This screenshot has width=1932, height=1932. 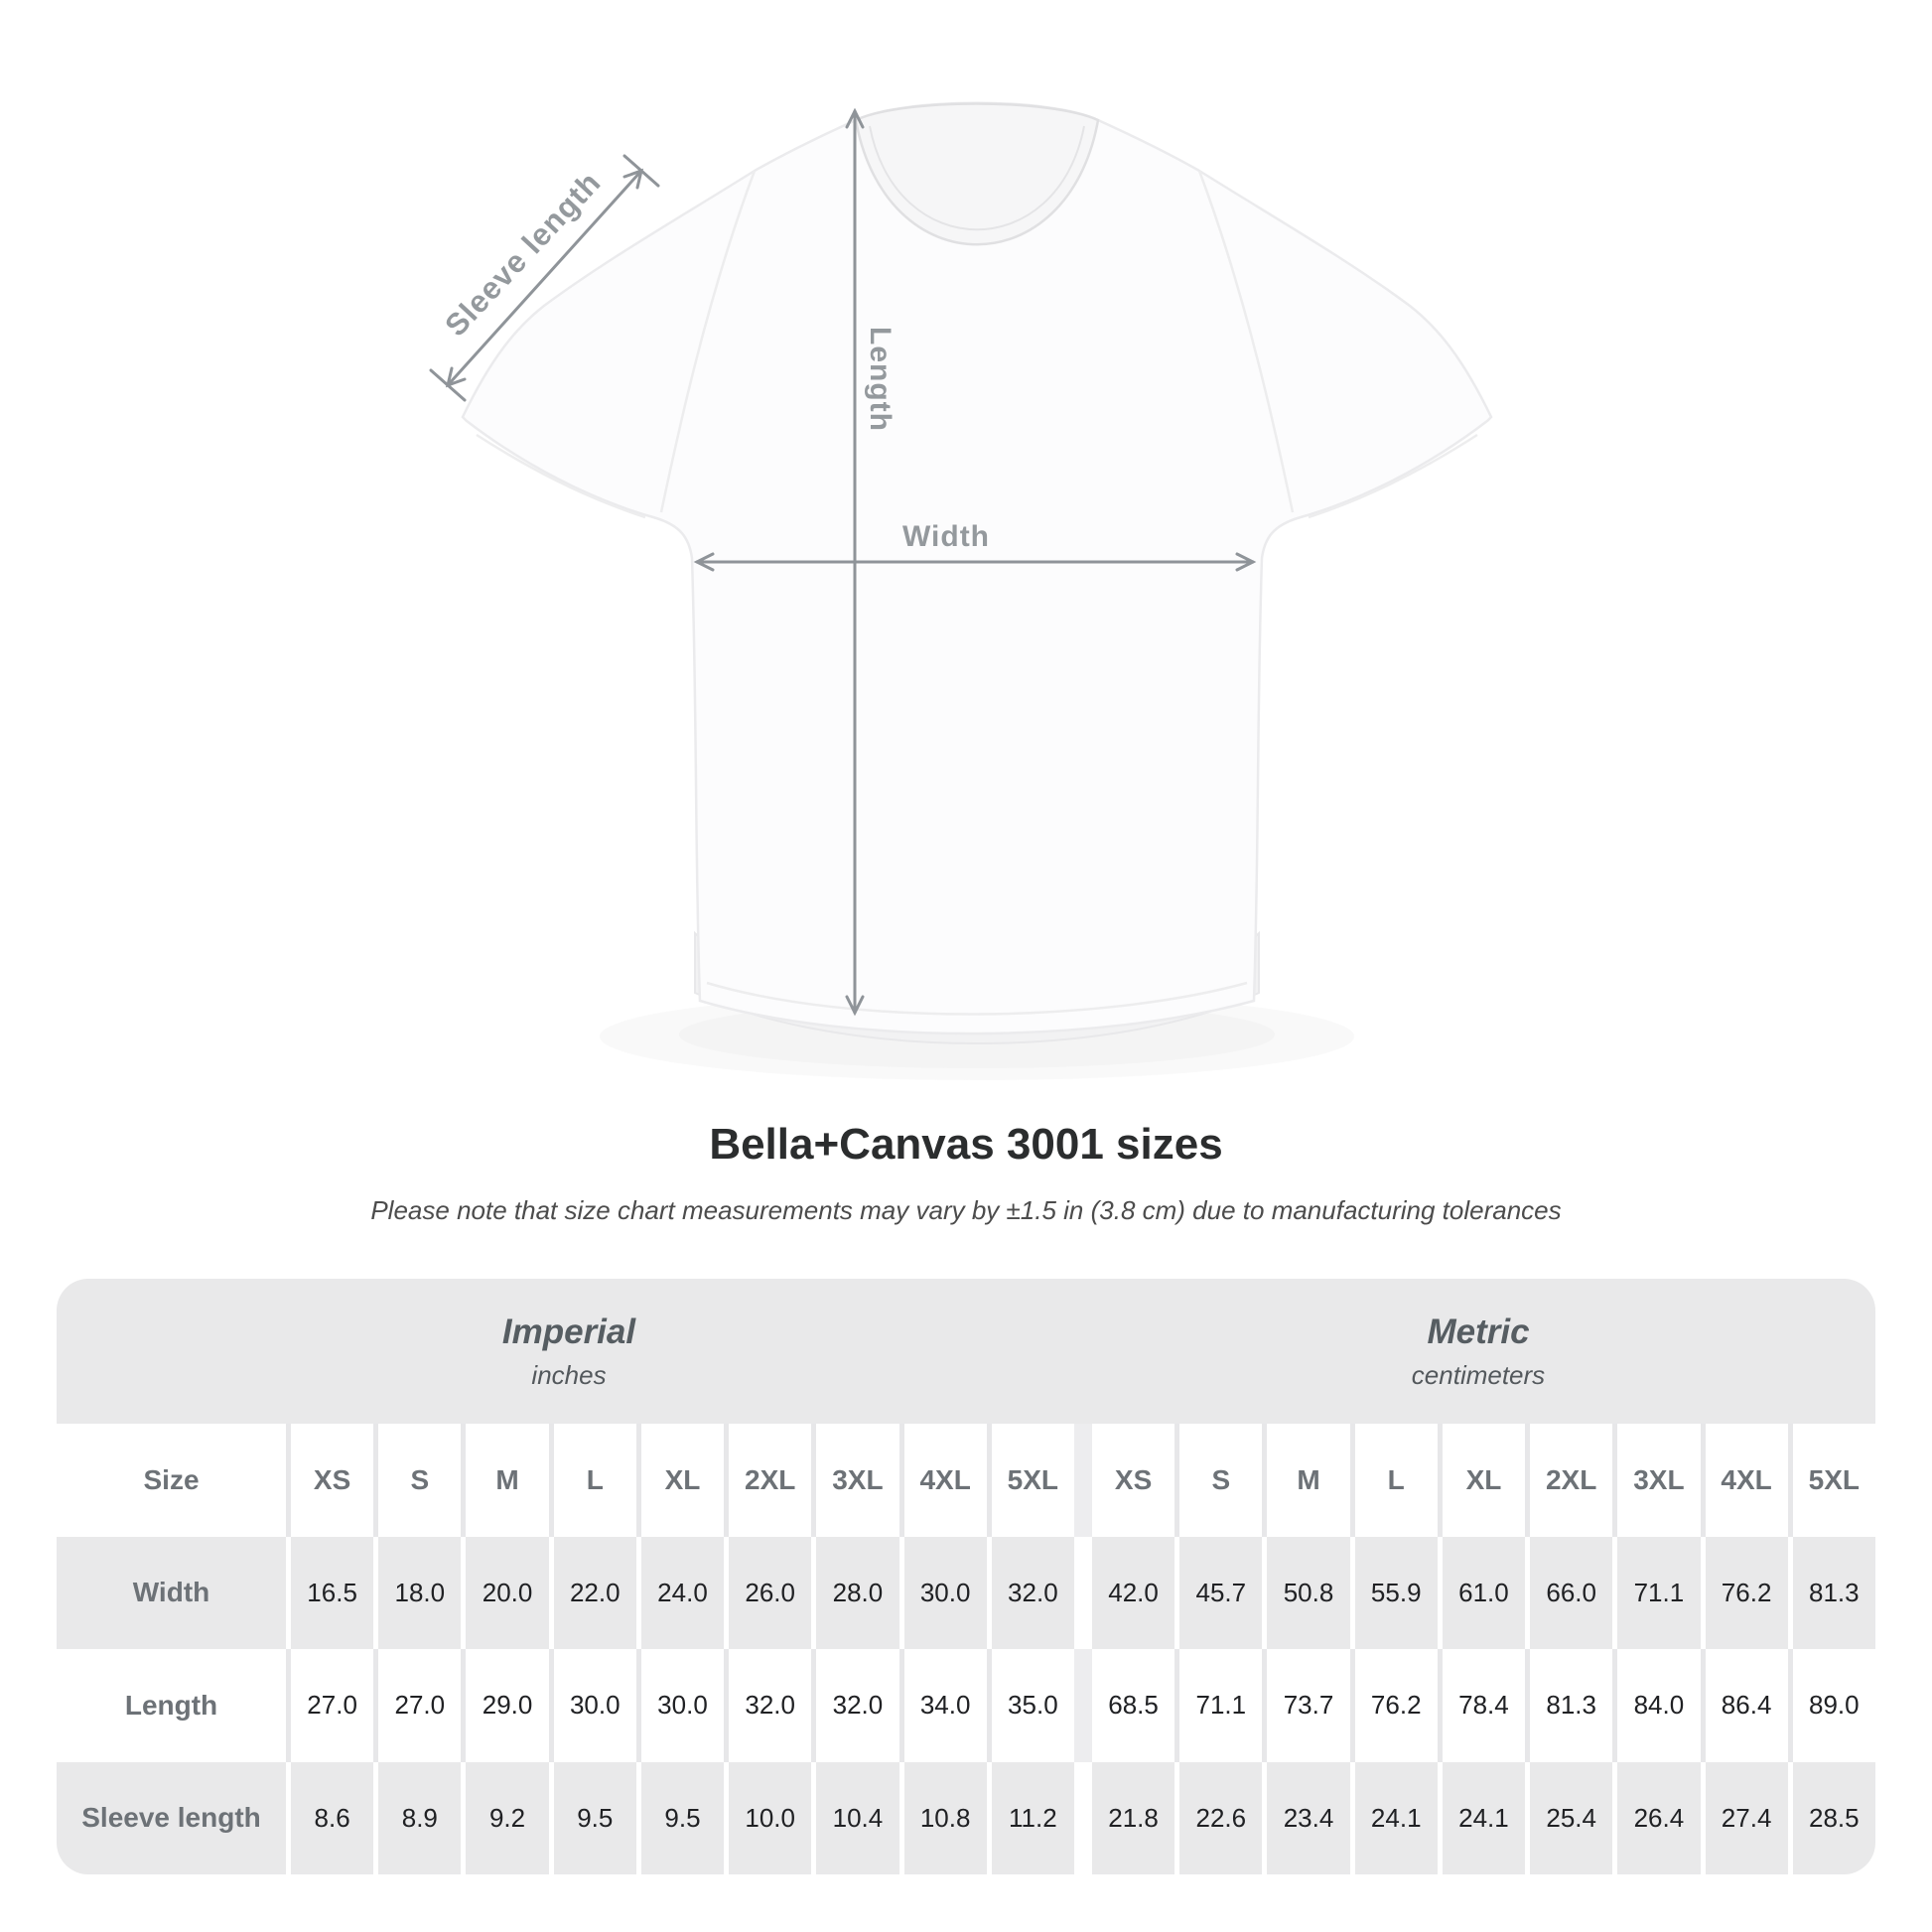 I want to click on table-cell: 21.8, so click(x=1124, y=1818).